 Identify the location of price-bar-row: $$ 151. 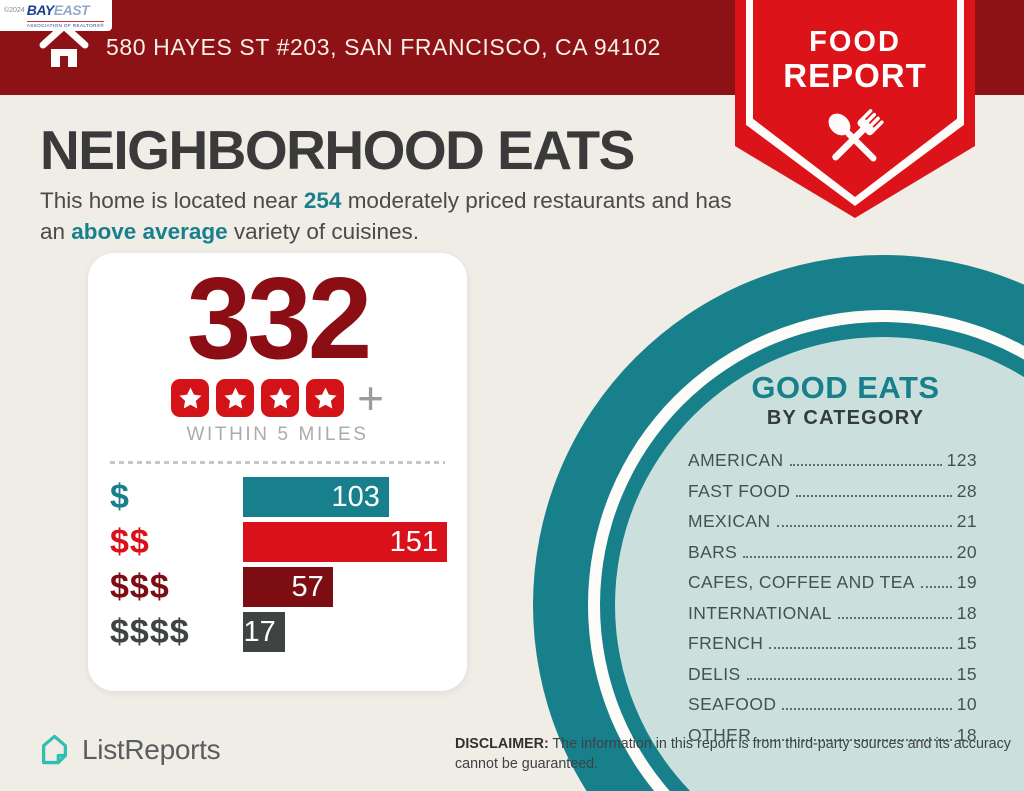
(278, 542).